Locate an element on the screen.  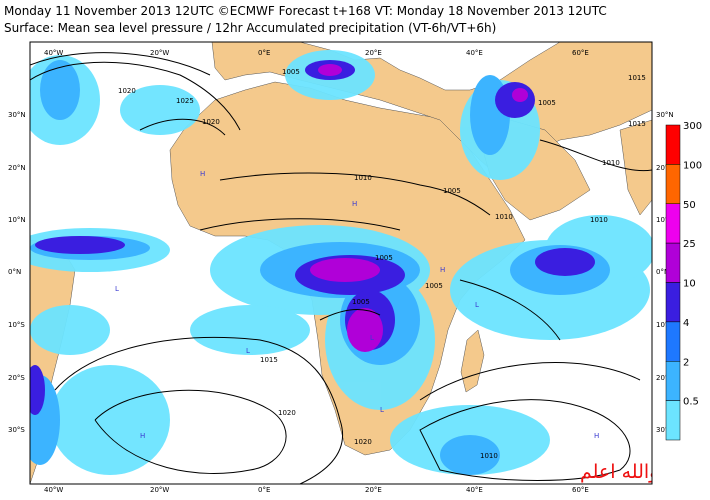
watermark-text: توقعات الامطار من الاوربي - والله اعلم is located at coordinates (645, 472).